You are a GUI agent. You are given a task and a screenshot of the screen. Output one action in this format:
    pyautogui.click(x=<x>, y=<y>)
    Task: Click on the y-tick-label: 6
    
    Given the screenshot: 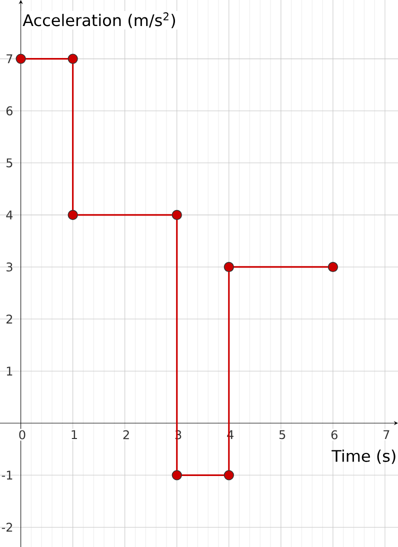 What is the action you would take?
    pyautogui.click(x=9, y=111)
    